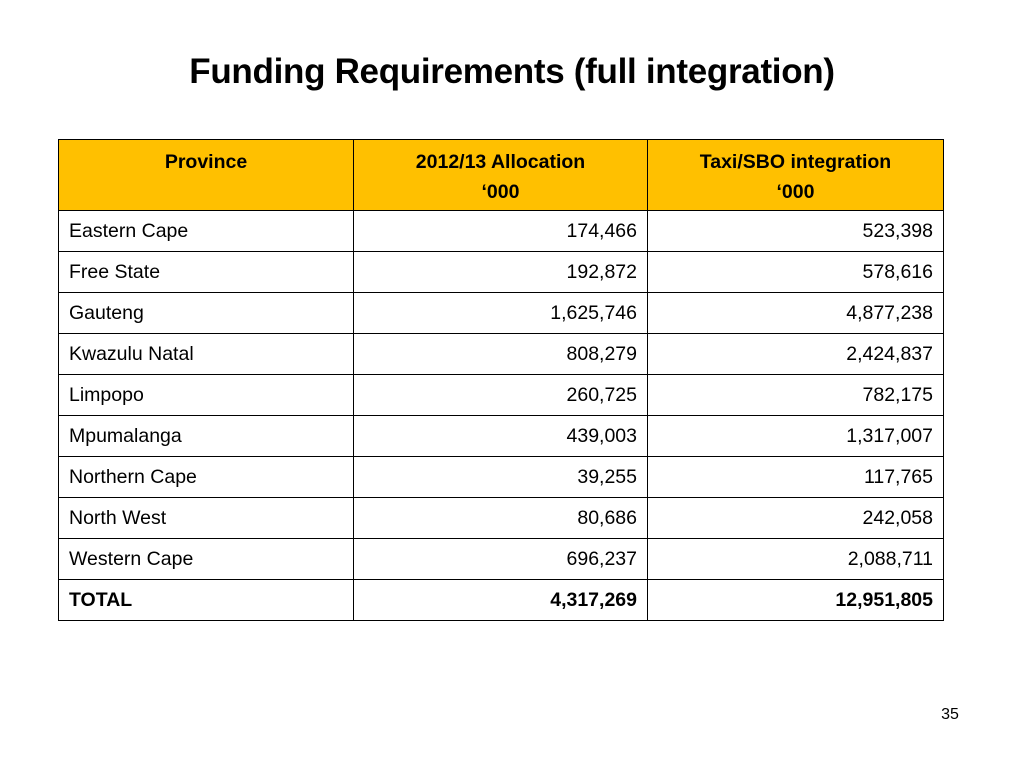 The image size is (1024, 768). Describe the element at coordinates (206, 559) in the screenshot. I see `cell-province: Western Cape` at that location.